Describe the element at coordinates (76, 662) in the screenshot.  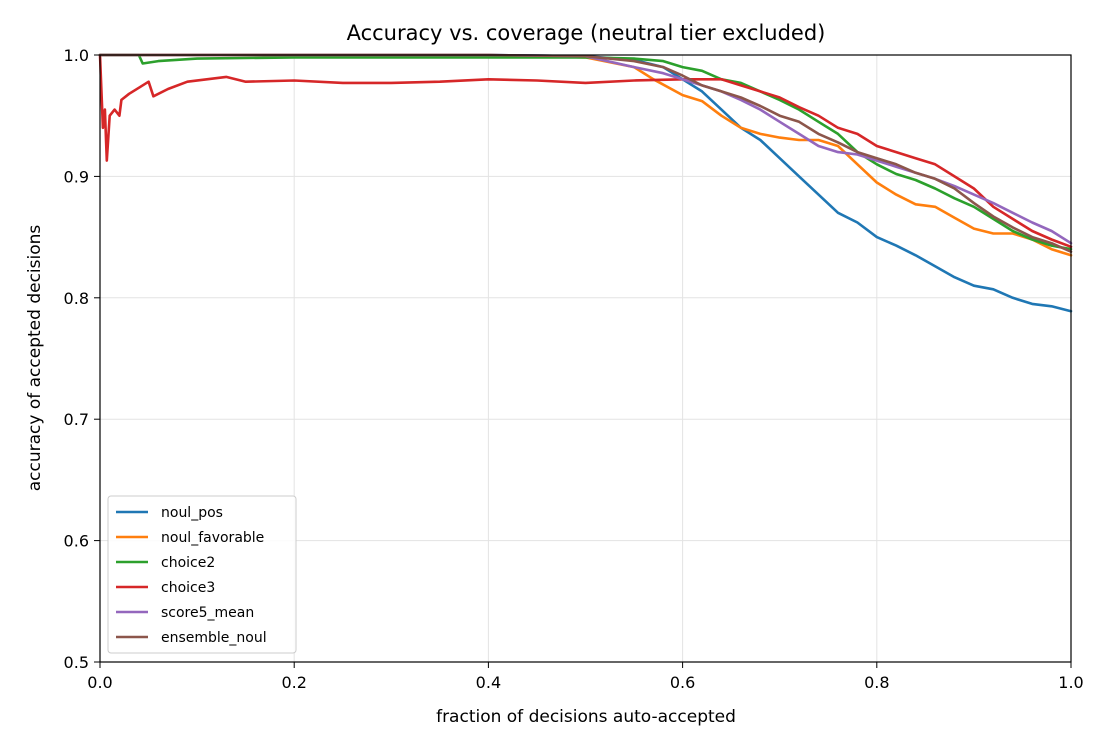
I see `y-tick-label: 0.5` at that location.